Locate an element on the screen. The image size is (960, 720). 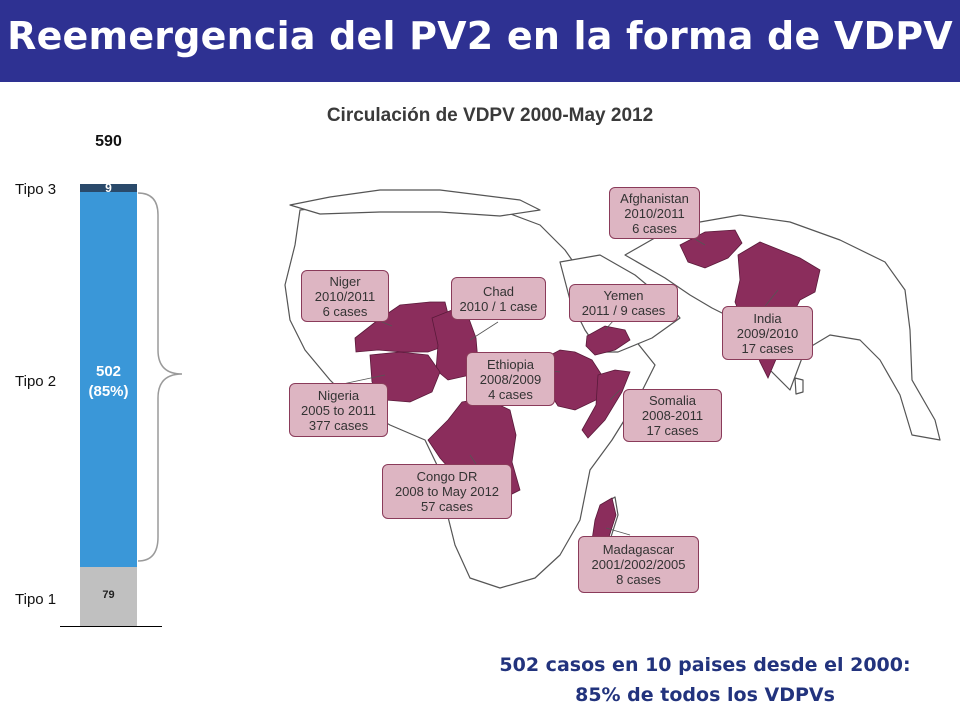
callout-nigeria: Nigeria 2005 to 2011 377 cases is located at coordinates (338, 410).